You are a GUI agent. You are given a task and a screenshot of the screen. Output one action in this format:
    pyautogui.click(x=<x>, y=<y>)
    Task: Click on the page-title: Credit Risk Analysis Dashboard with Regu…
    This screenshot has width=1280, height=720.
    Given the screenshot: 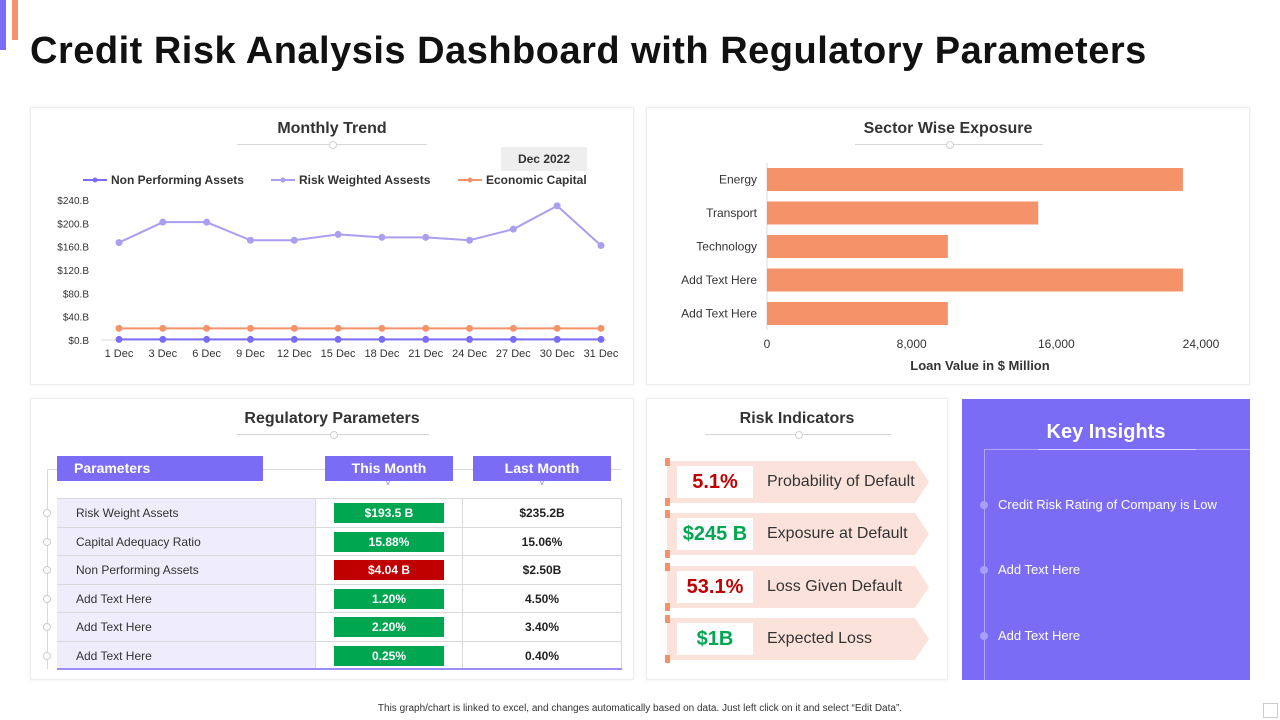 What is the action you would take?
    pyautogui.click(x=588, y=51)
    